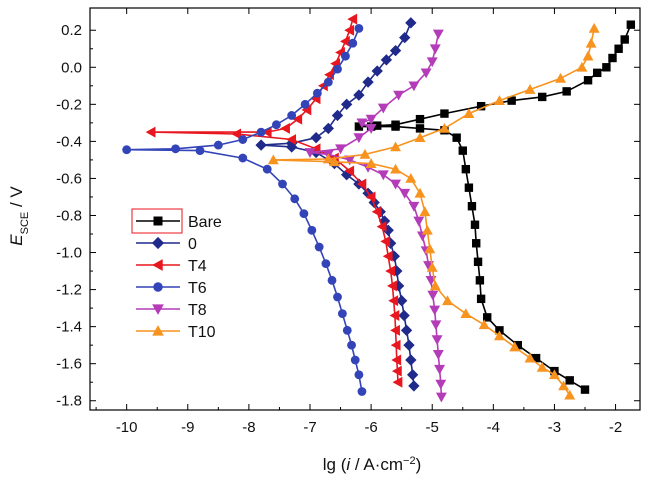 Image resolution: width=650 pixels, height=477 pixels. What do you see at coordinates (197, 266) in the screenshot?
I see `legend-label-t4: T4` at bounding box center [197, 266].